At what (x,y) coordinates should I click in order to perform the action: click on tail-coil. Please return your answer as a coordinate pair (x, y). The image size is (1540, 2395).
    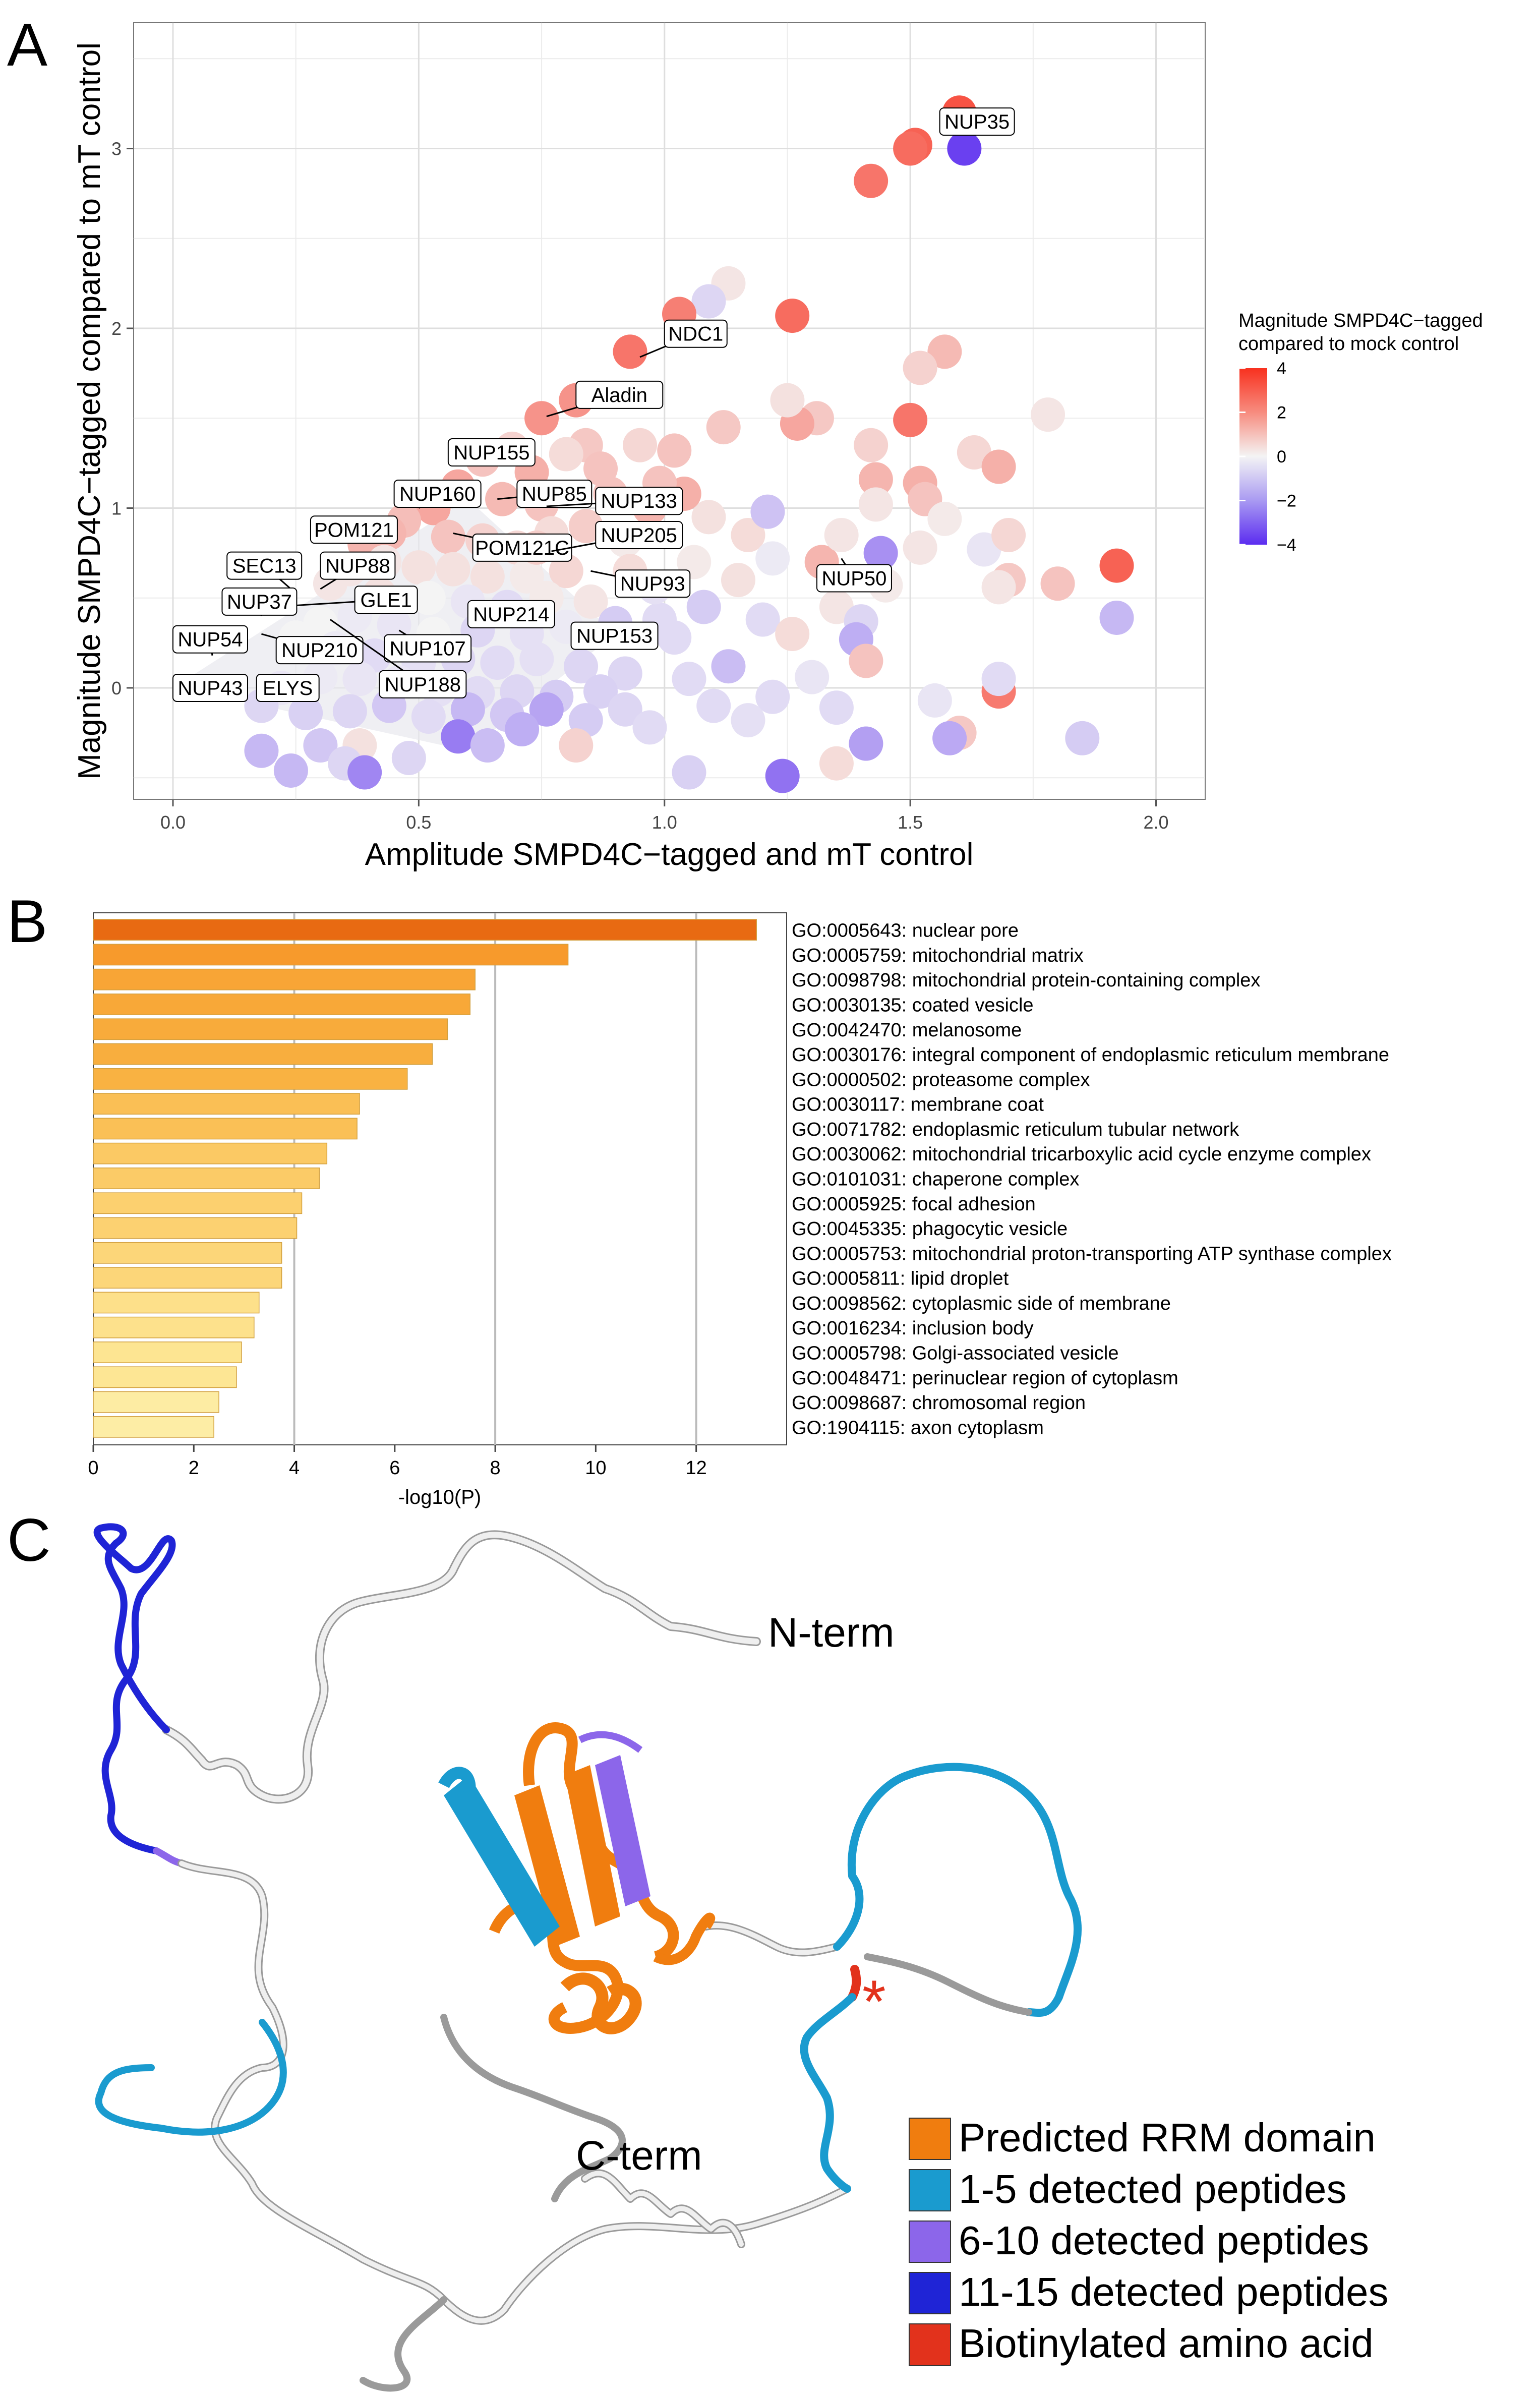
    Looking at the image, I should click on (403, 2344).